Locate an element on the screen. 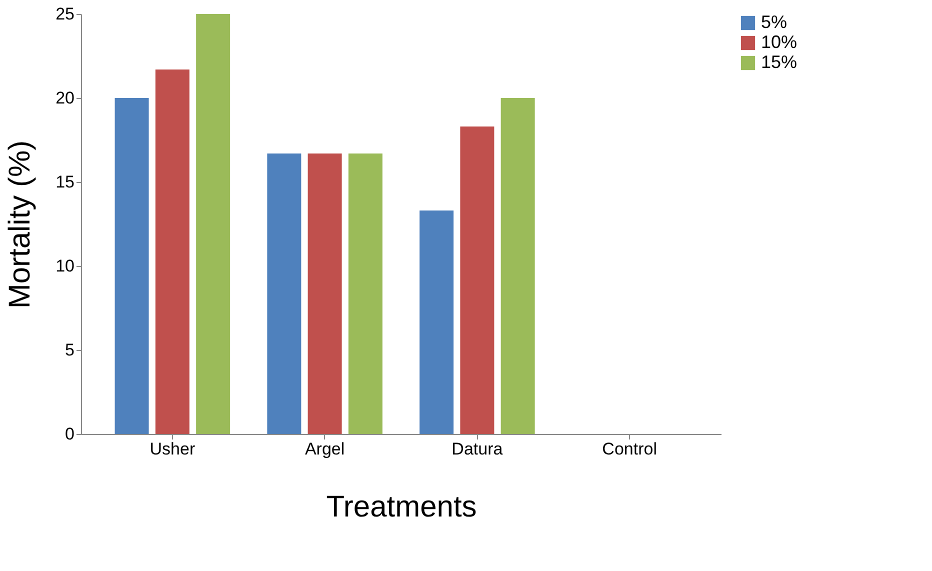  x-axis-title: Treatments is located at coordinates (401, 507).